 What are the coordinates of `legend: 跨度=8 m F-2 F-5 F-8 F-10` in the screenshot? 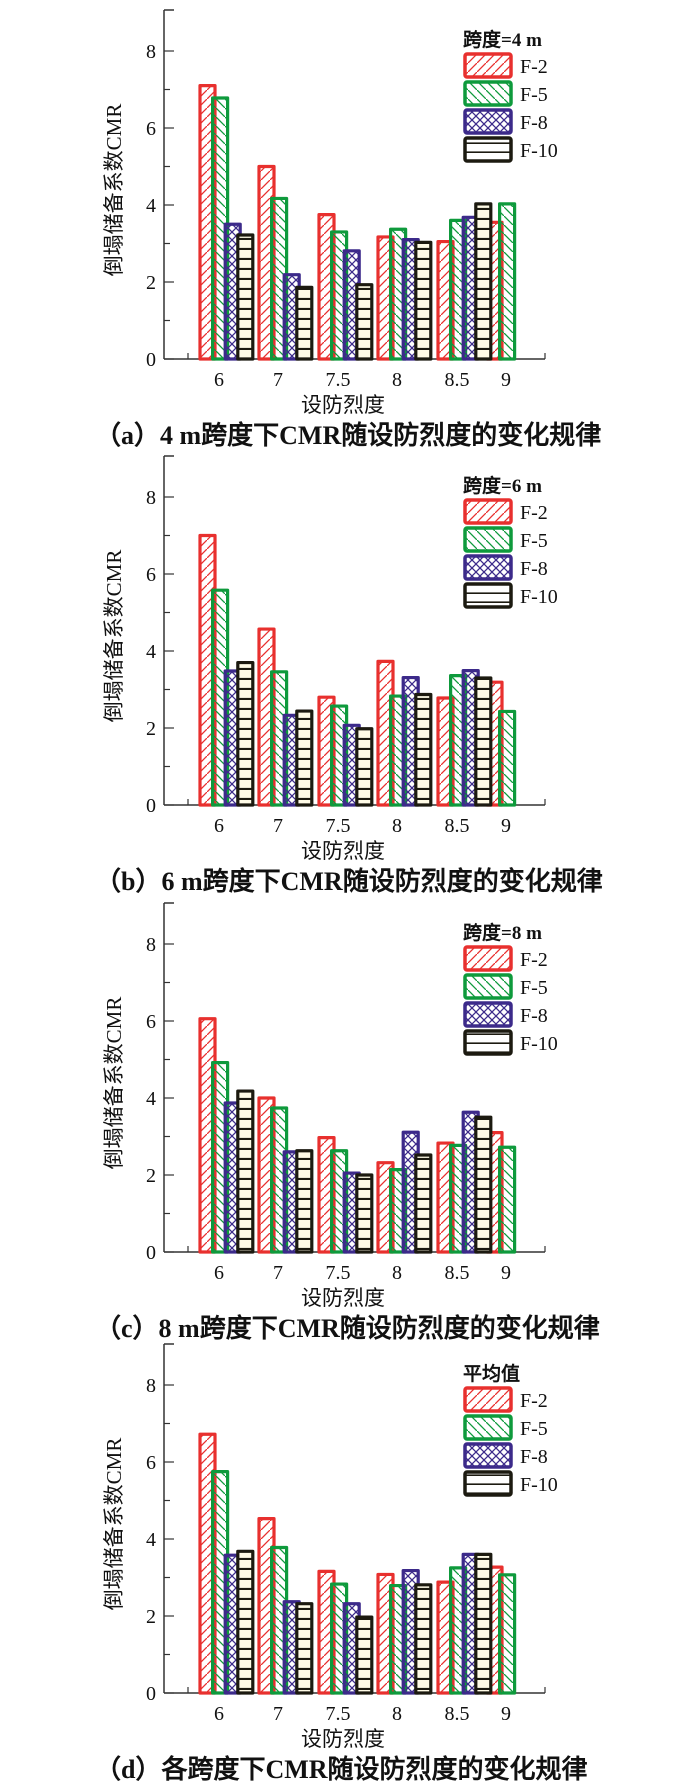 It's located at (510, 988).